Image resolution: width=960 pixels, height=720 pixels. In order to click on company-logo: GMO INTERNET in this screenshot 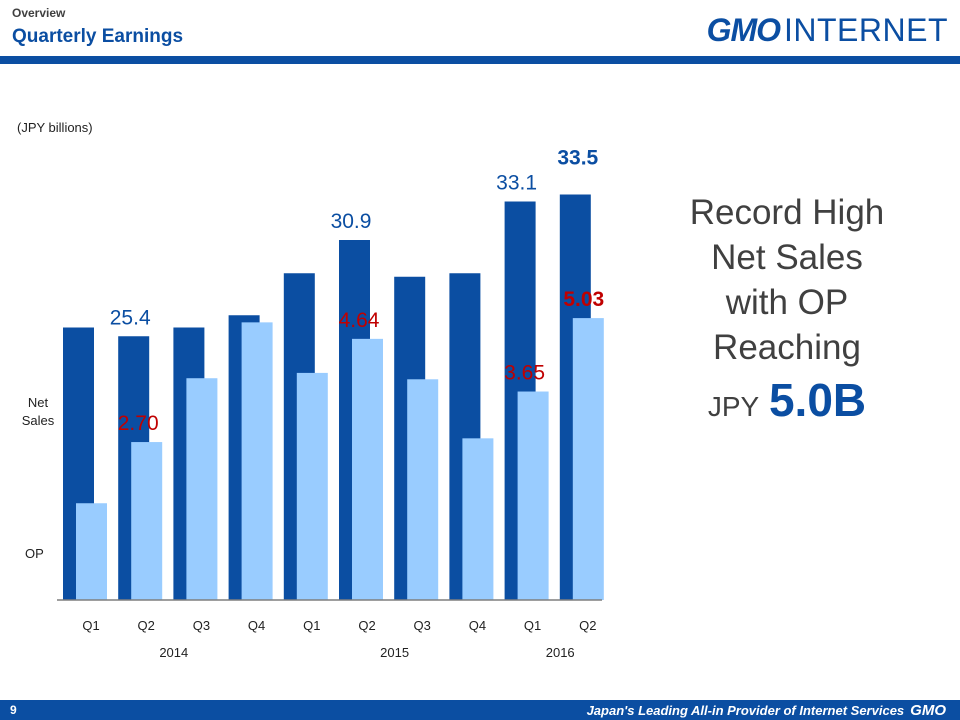, I will do `click(827, 30)`.